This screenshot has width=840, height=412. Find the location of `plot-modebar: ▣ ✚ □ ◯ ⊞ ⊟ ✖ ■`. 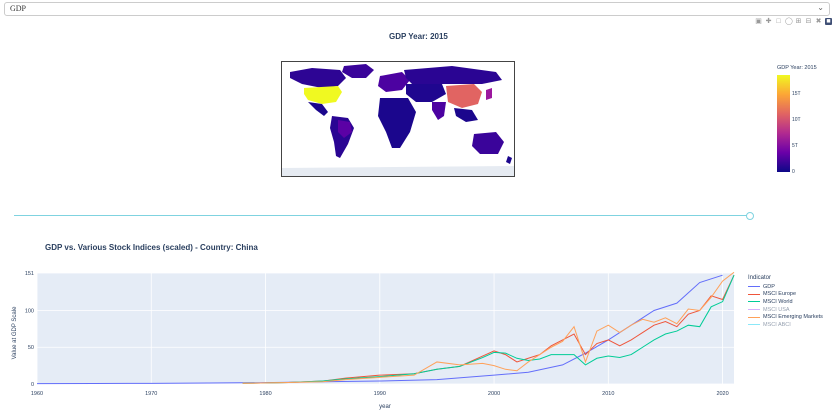

plot-modebar: ▣ ✚ □ ◯ ⊞ ⊟ ✖ ■ is located at coordinates (793, 21).